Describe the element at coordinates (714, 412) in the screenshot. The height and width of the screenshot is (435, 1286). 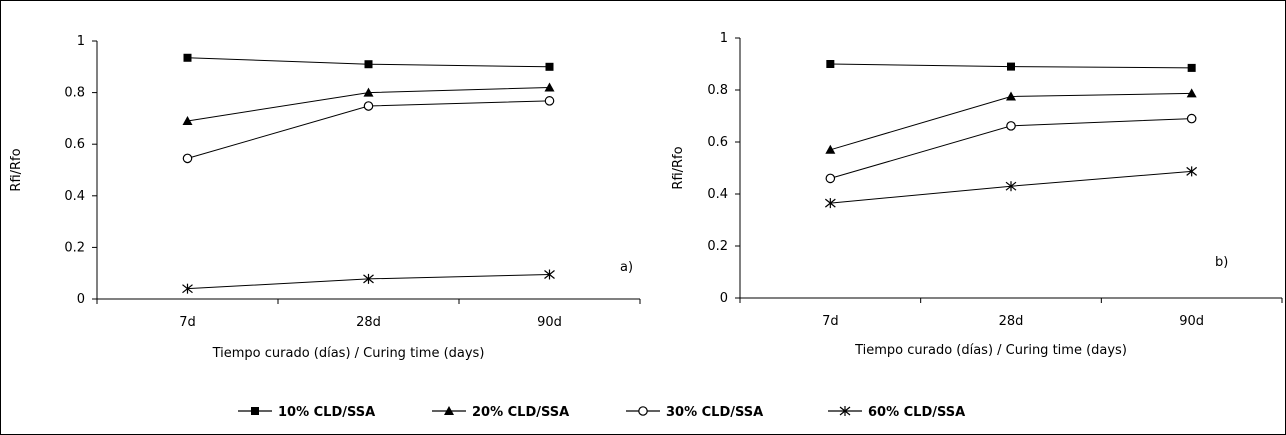
I see `legend-label: 30% CLD/SSA` at that location.